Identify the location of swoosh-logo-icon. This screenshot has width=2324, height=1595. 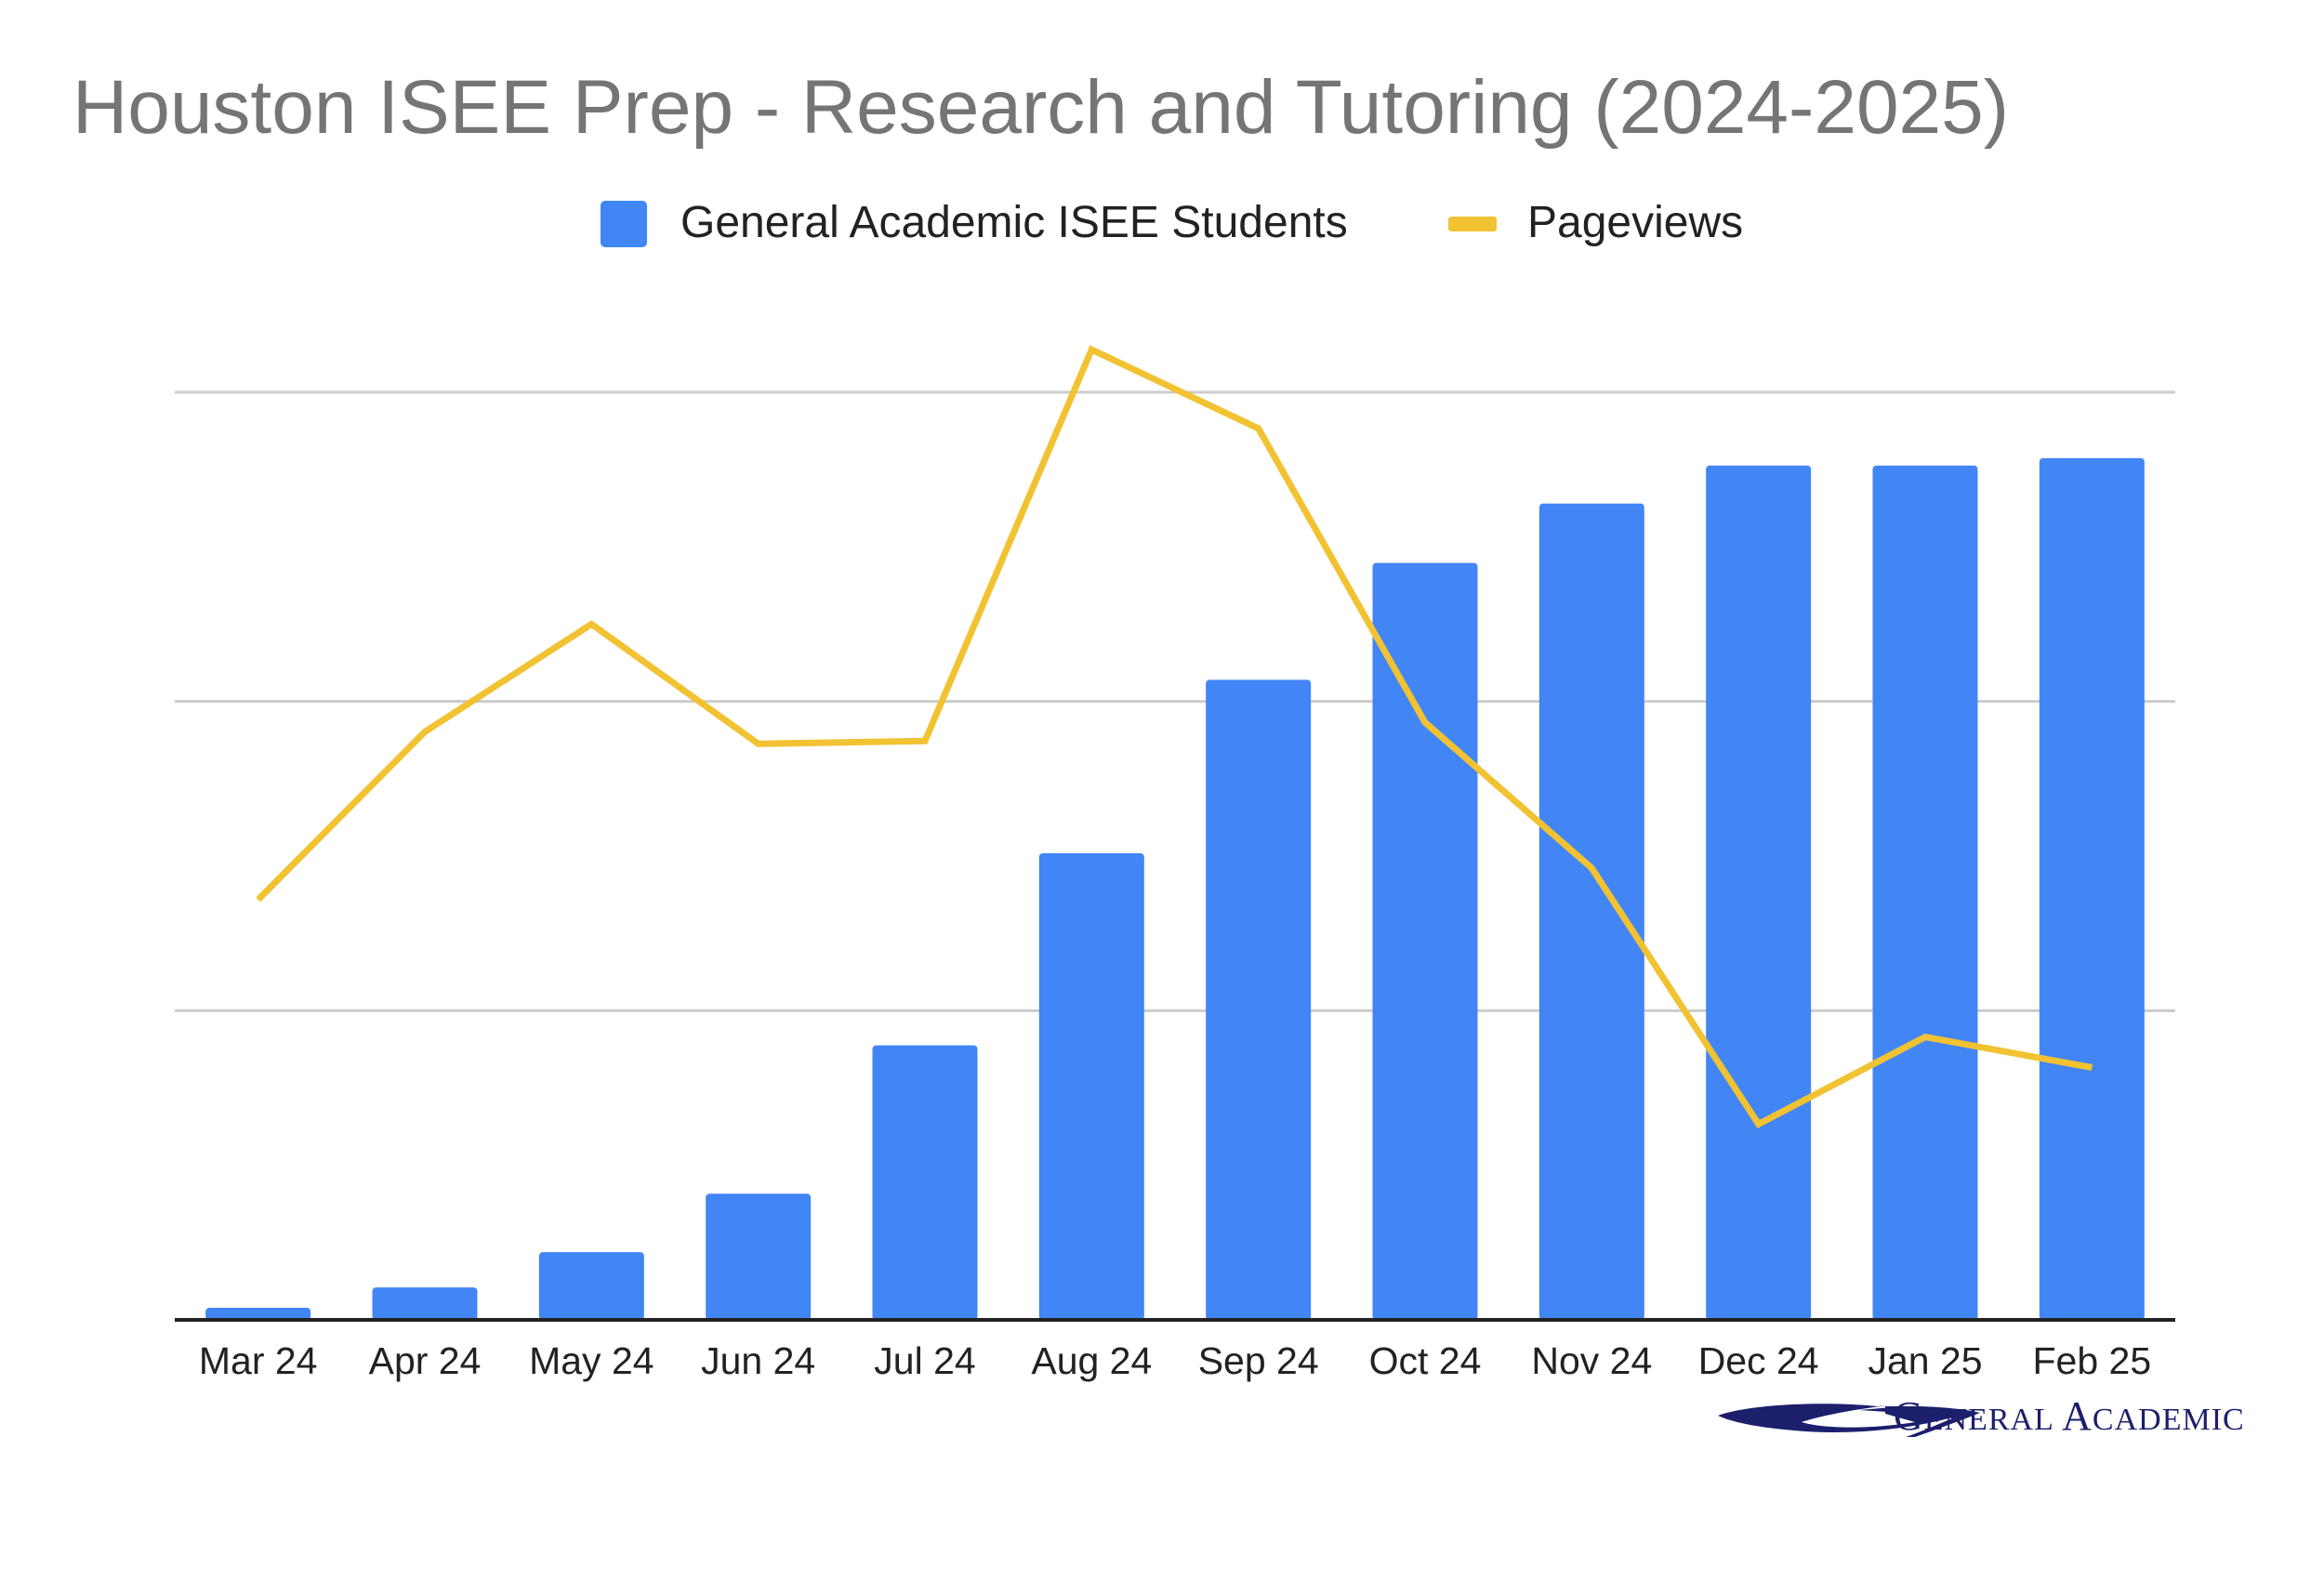
(1849, 1420).